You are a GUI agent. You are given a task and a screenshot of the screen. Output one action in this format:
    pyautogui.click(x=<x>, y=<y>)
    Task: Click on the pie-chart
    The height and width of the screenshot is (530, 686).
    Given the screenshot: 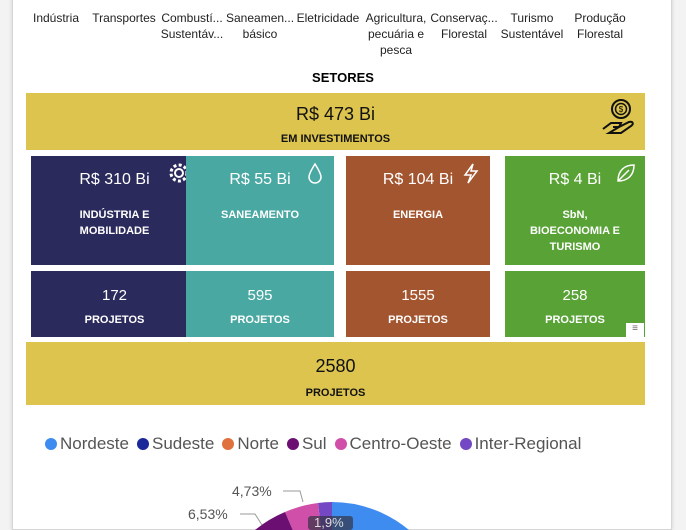 What is the action you would take?
    pyautogui.click(x=324, y=510)
    